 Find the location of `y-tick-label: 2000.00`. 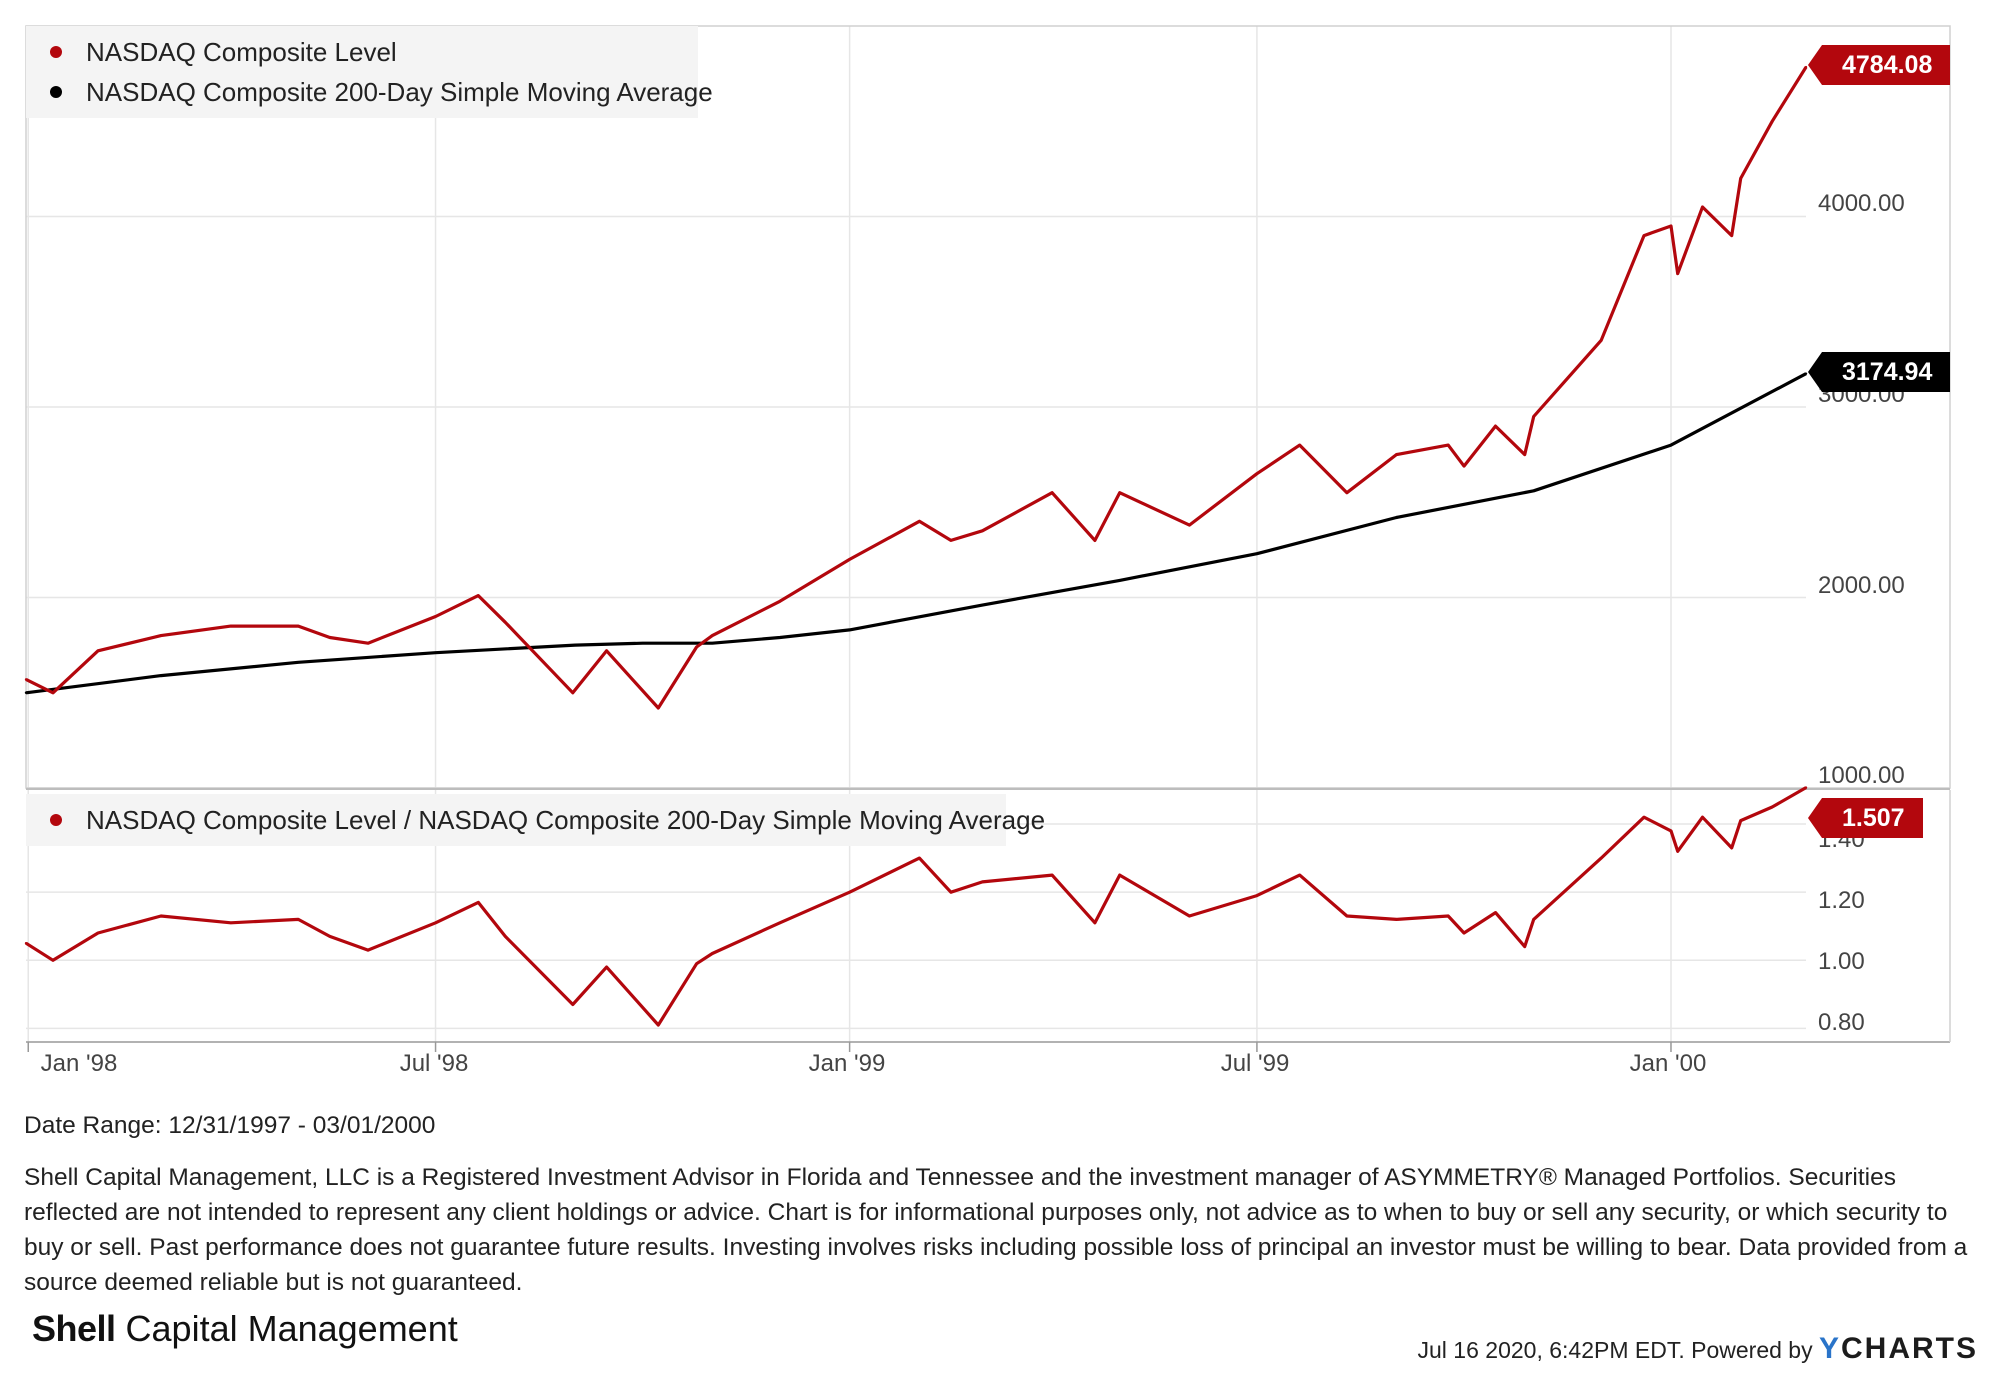

y-tick-label: 2000.00 is located at coordinates (1861, 585).